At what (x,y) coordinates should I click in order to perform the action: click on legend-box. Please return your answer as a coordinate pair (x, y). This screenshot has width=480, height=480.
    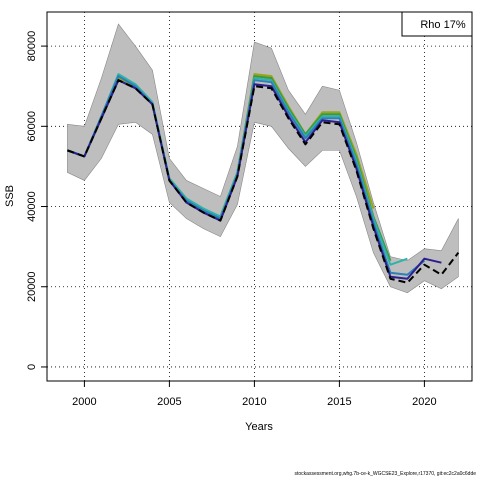
    Looking at the image, I should click on (437, 24).